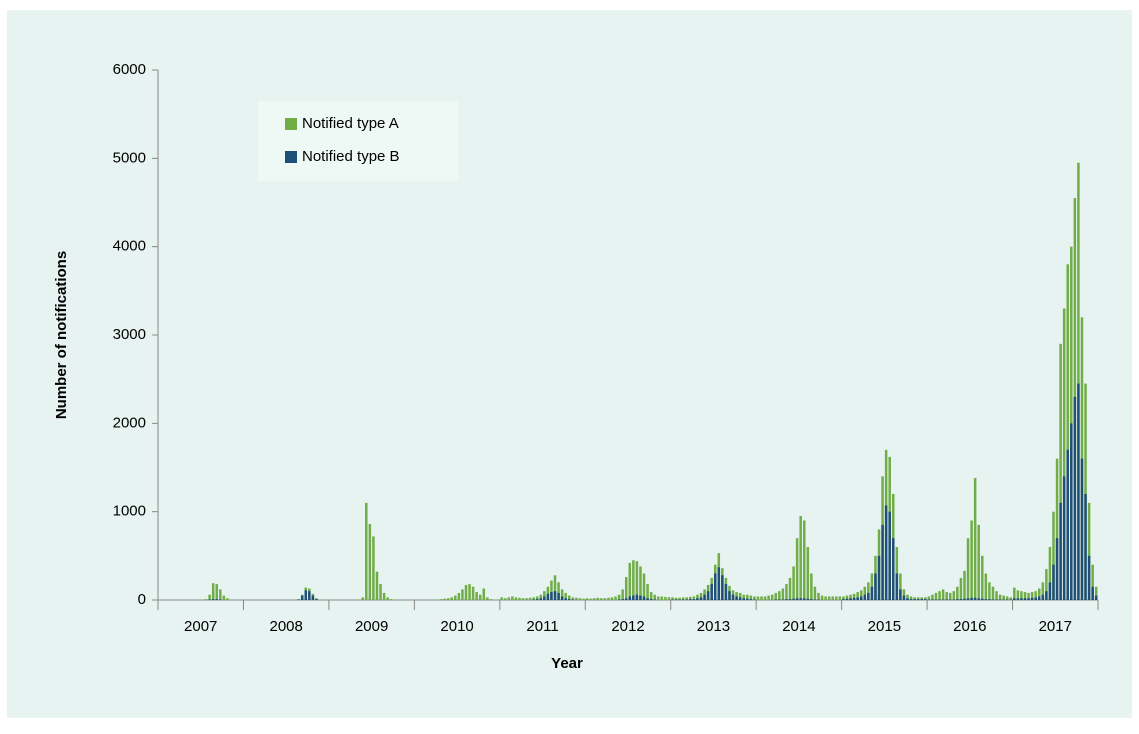  Describe the element at coordinates (129, 246) in the screenshot. I see `y-tick-label: 4000` at that location.